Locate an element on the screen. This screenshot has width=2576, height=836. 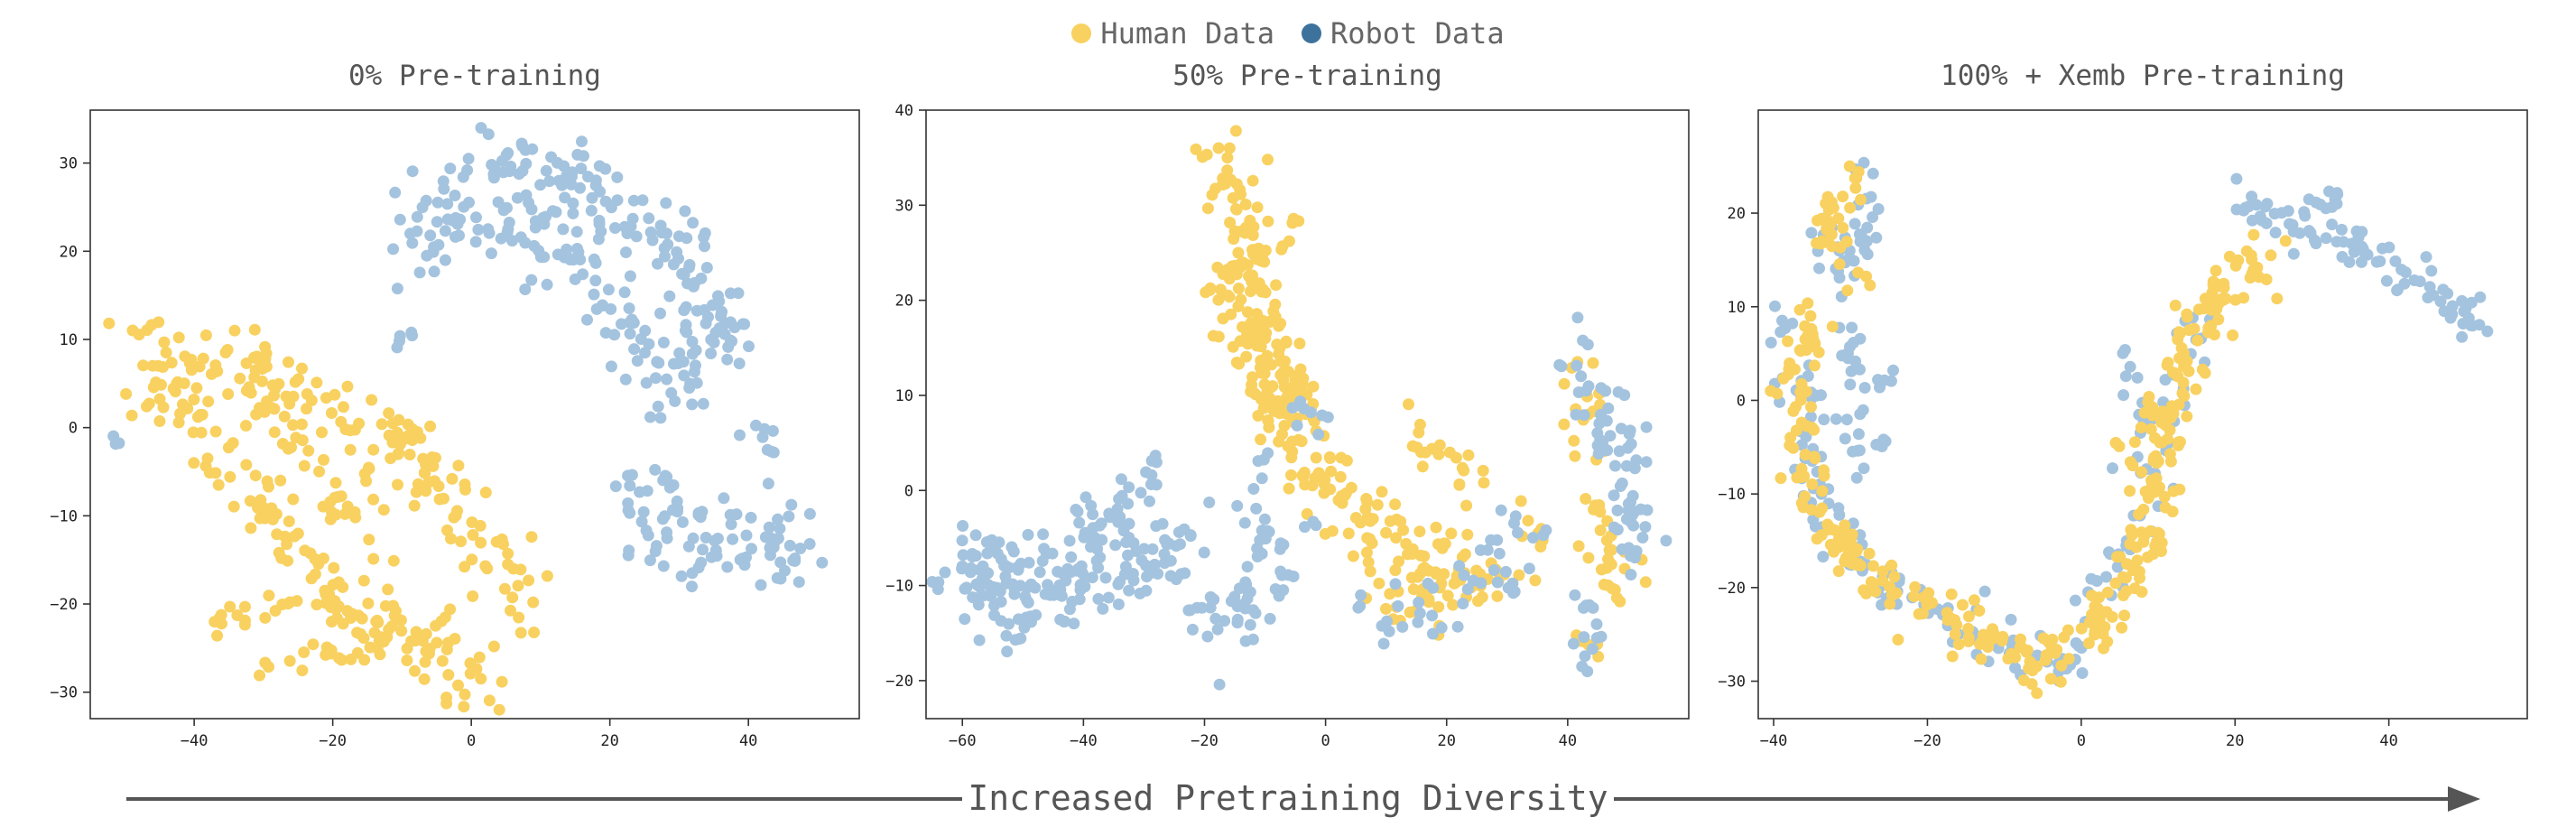
legend-entry-robot: Robot Data is located at coordinates (1403, 33).